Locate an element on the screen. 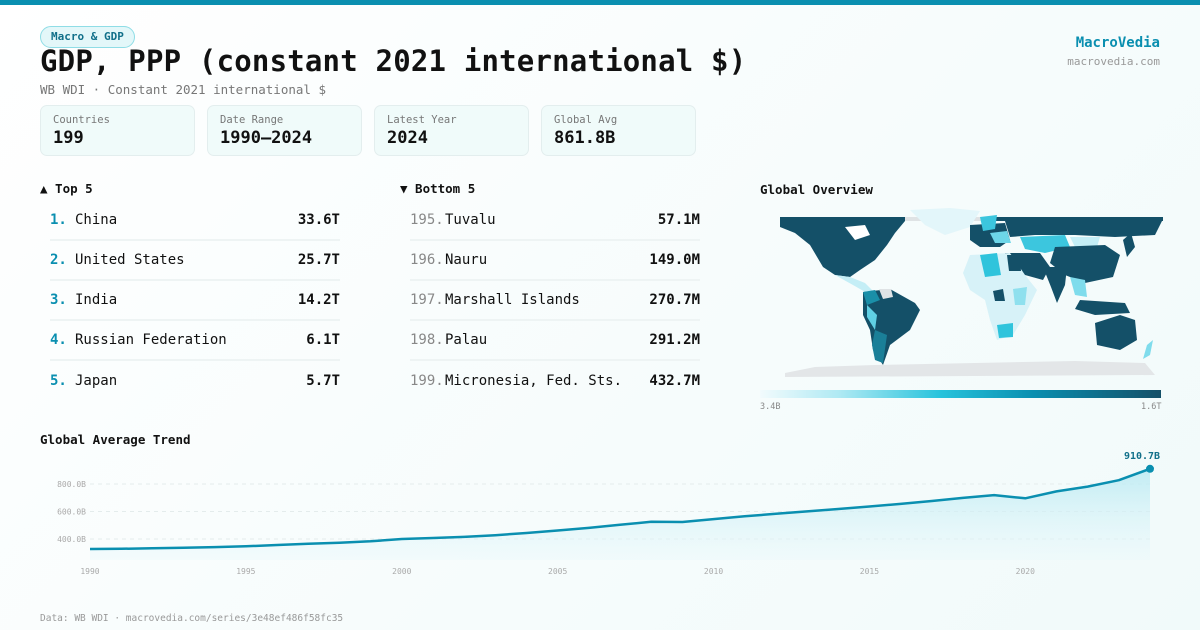  region-japan is located at coordinates (1129, 245).